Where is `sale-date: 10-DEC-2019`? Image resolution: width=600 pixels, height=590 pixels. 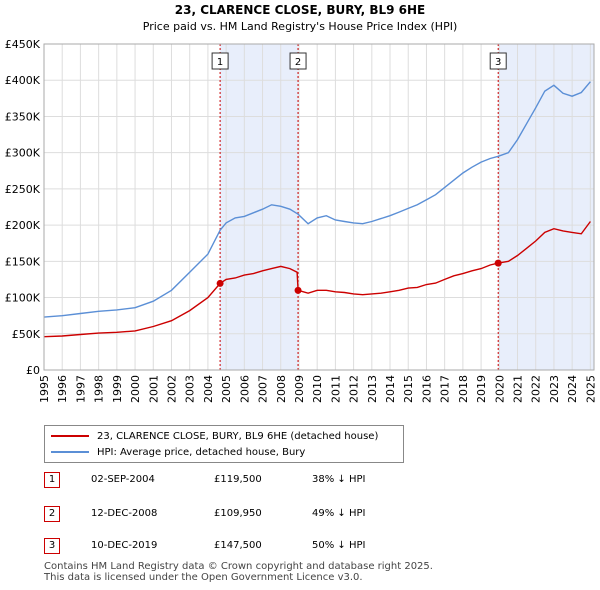
sale-date: 10-DEC-2019 is located at coordinates (124, 545).